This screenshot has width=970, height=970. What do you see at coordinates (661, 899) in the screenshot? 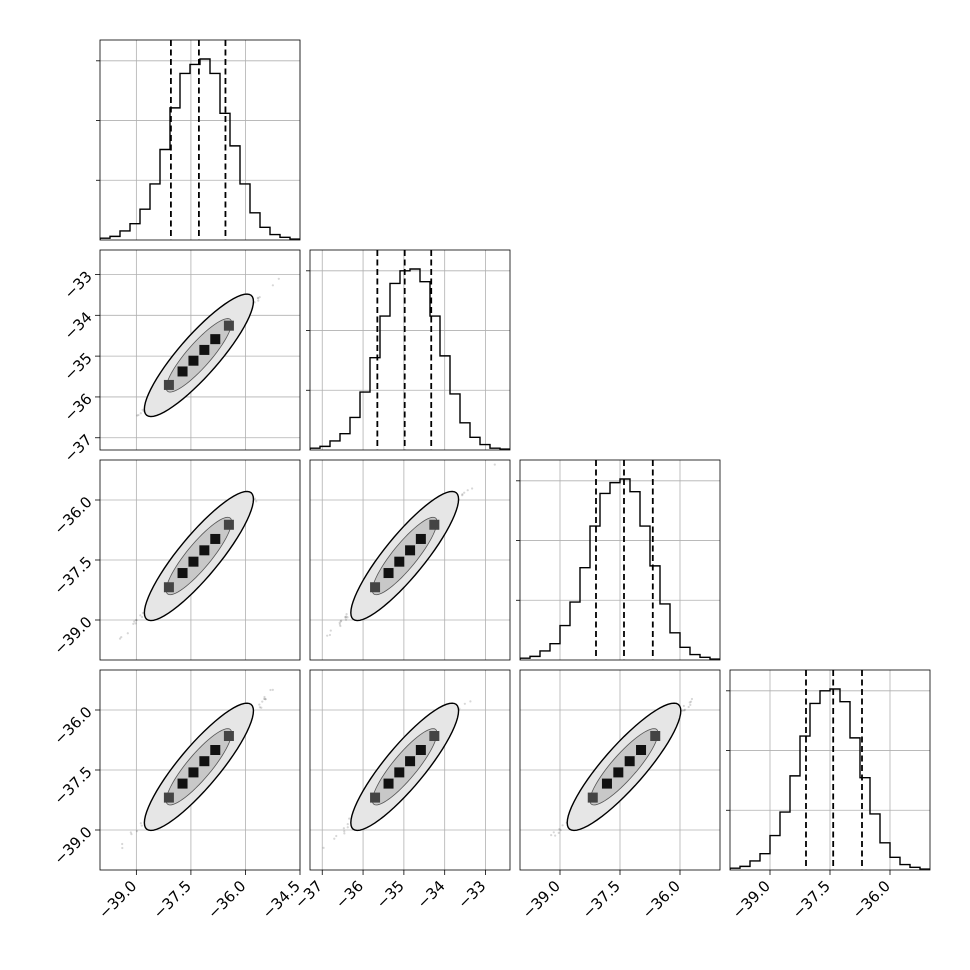
I see `x-tick-label: −36.0` at bounding box center [661, 899].